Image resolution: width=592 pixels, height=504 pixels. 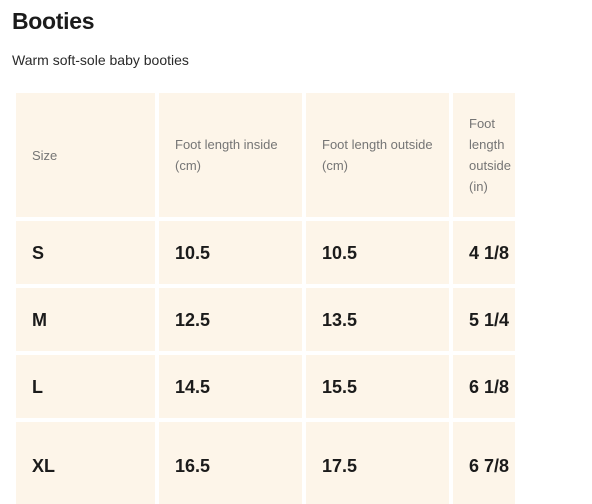 What do you see at coordinates (85, 319) in the screenshot?
I see `cell-size: M` at bounding box center [85, 319].